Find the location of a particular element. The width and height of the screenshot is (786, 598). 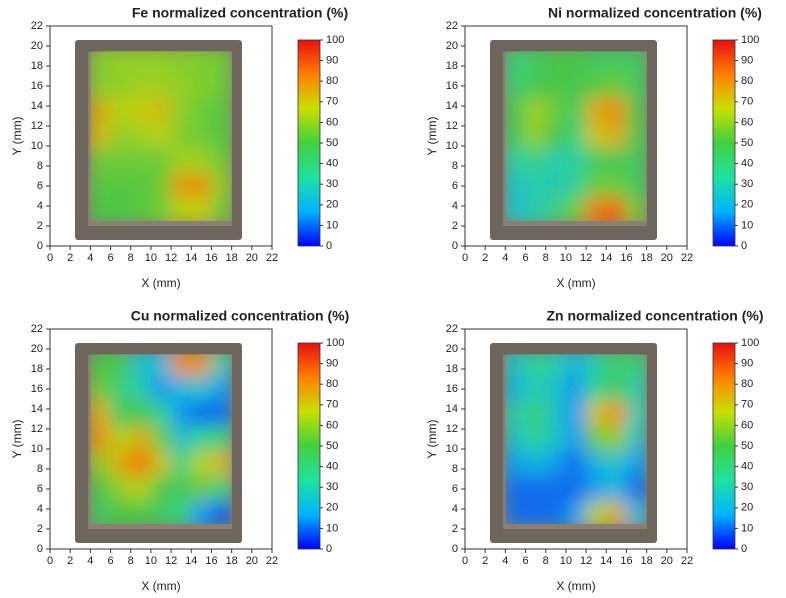

y-tick-label: 4 is located at coordinates (455, 509).